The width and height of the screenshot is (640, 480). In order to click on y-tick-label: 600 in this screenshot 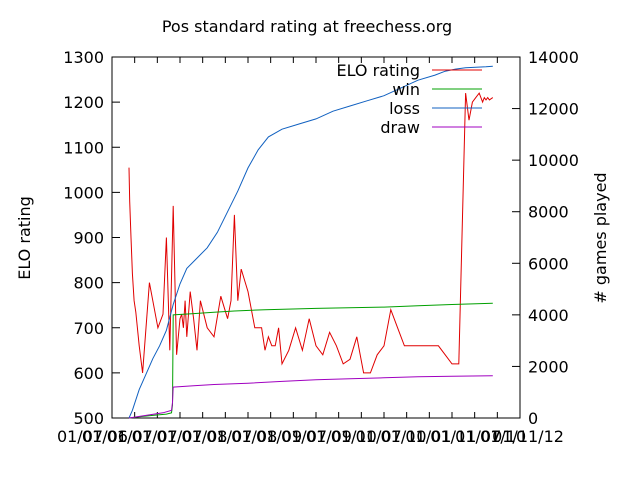, I will do `click(88, 373)`.